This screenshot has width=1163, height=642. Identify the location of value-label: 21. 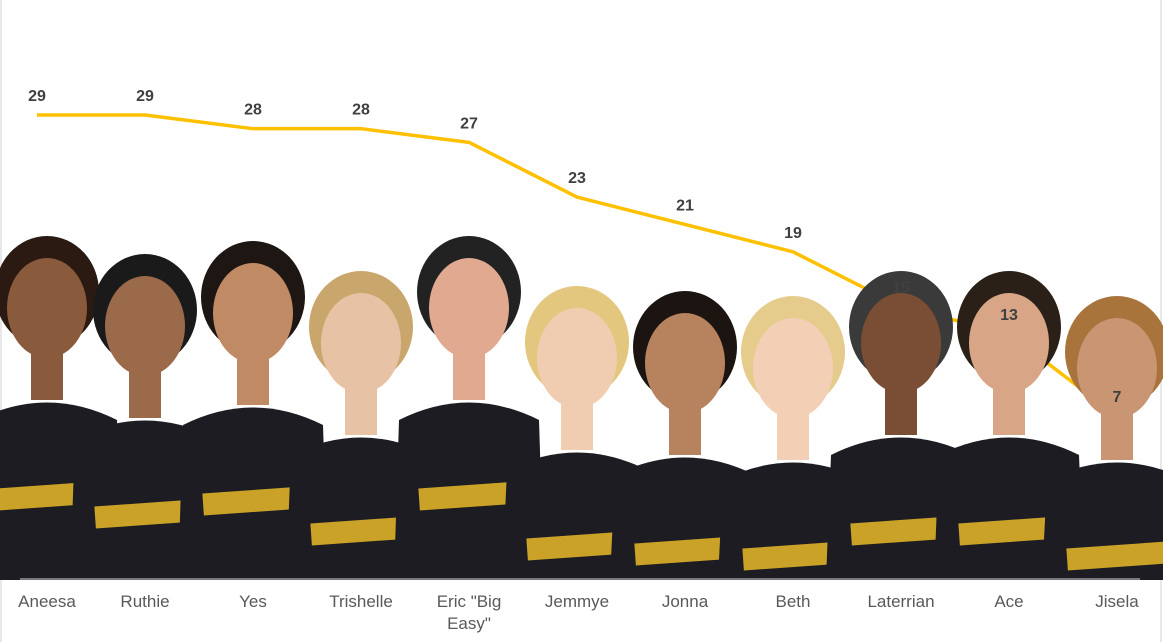
(685, 205).